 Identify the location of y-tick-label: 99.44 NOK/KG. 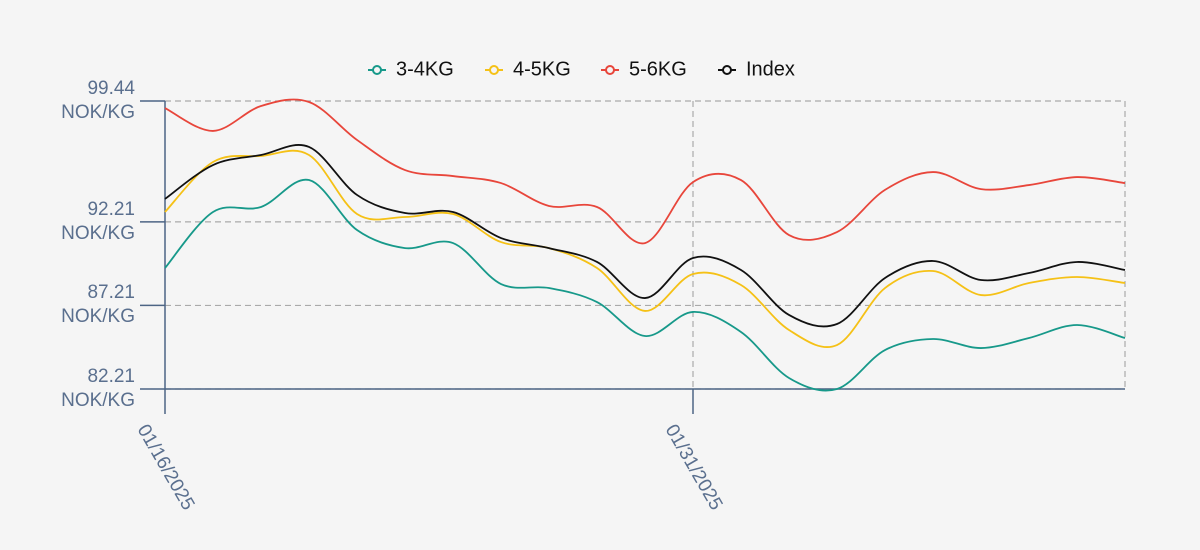
(98, 100).